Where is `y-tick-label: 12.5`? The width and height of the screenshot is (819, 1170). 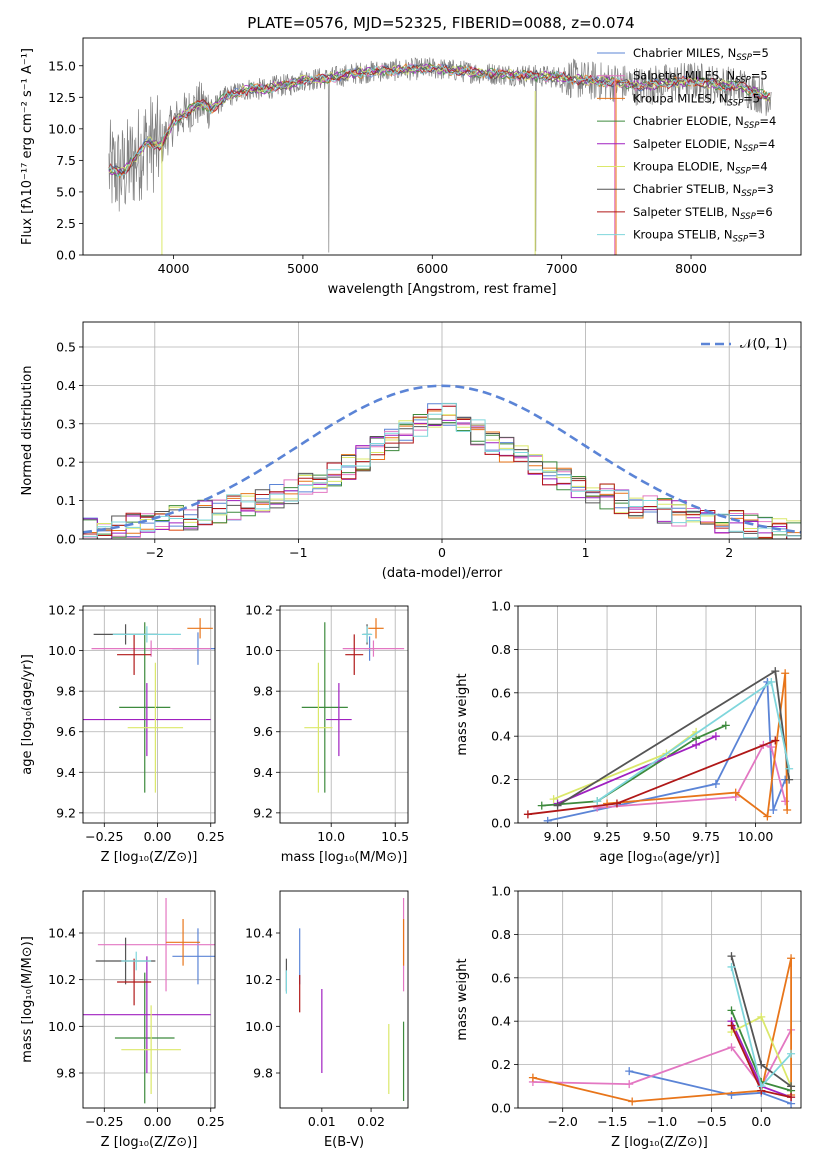 y-tick-label: 12.5 is located at coordinates (62, 97).